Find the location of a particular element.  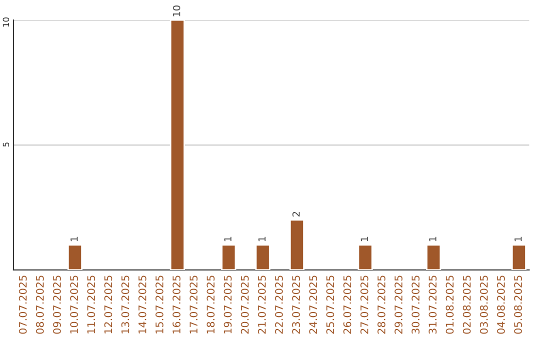

data-label: 10 is located at coordinates (176, 11).